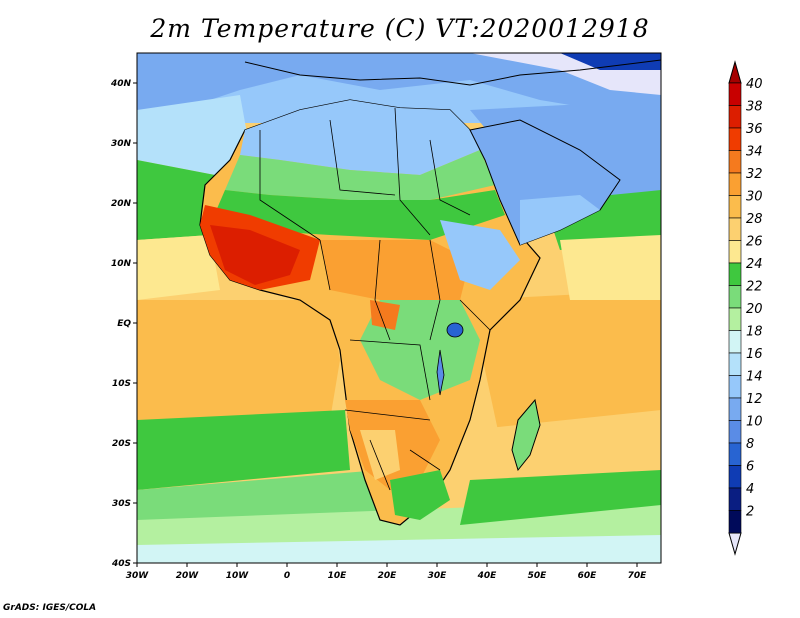  What do you see at coordinates (754, 354) in the screenshot?
I see `colorbar-label: 16` at bounding box center [754, 354].